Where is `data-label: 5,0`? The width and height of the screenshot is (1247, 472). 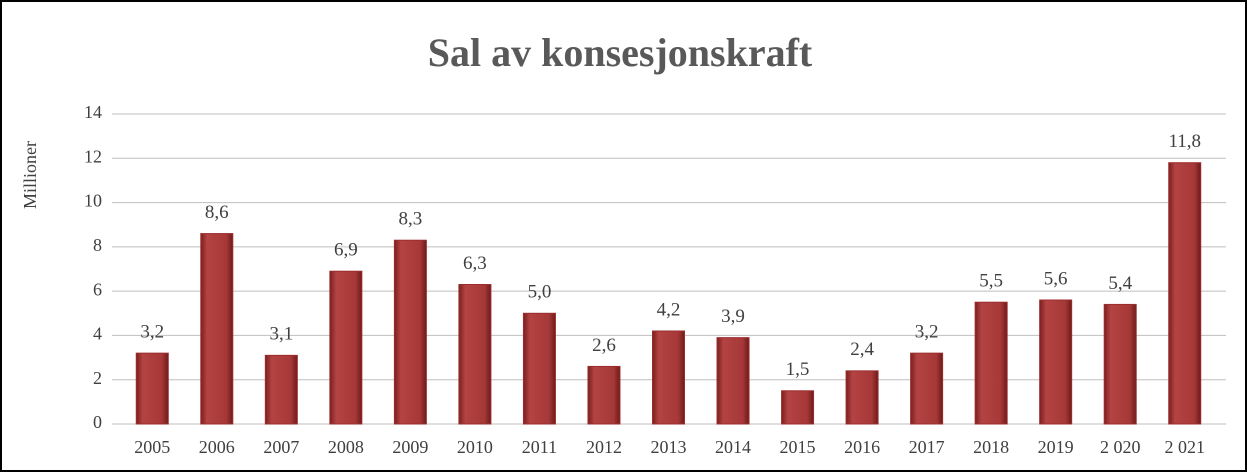 data-label: 5,0 is located at coordinates (540, 292).